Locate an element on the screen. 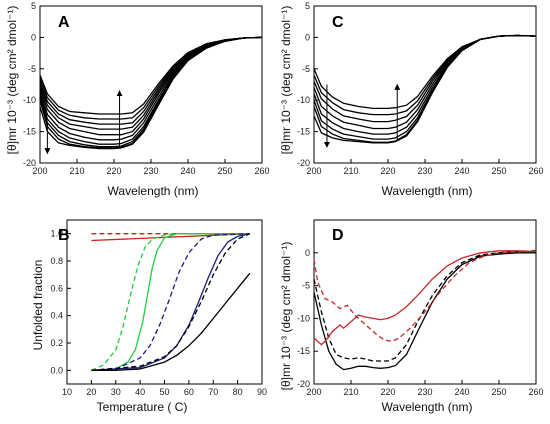  x-tick-label: 90 is located at coordinates (262, 392).